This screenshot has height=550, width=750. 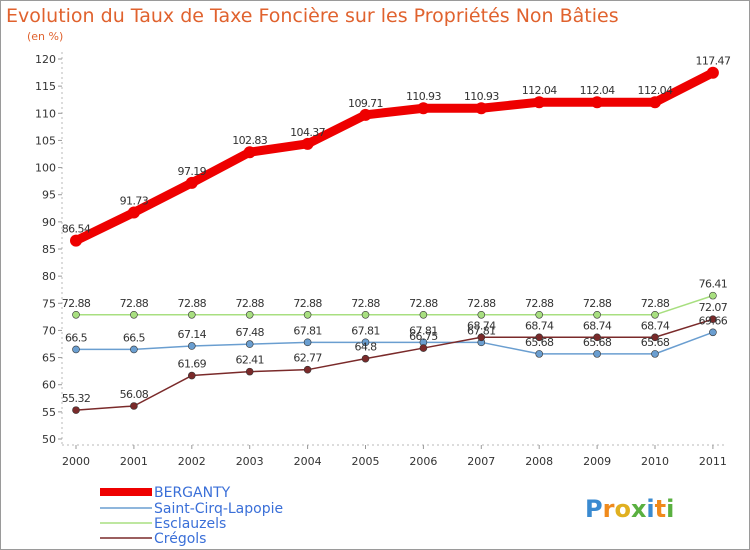 I want to click on x-tick-label: 2003, so click(x=250, y=461).